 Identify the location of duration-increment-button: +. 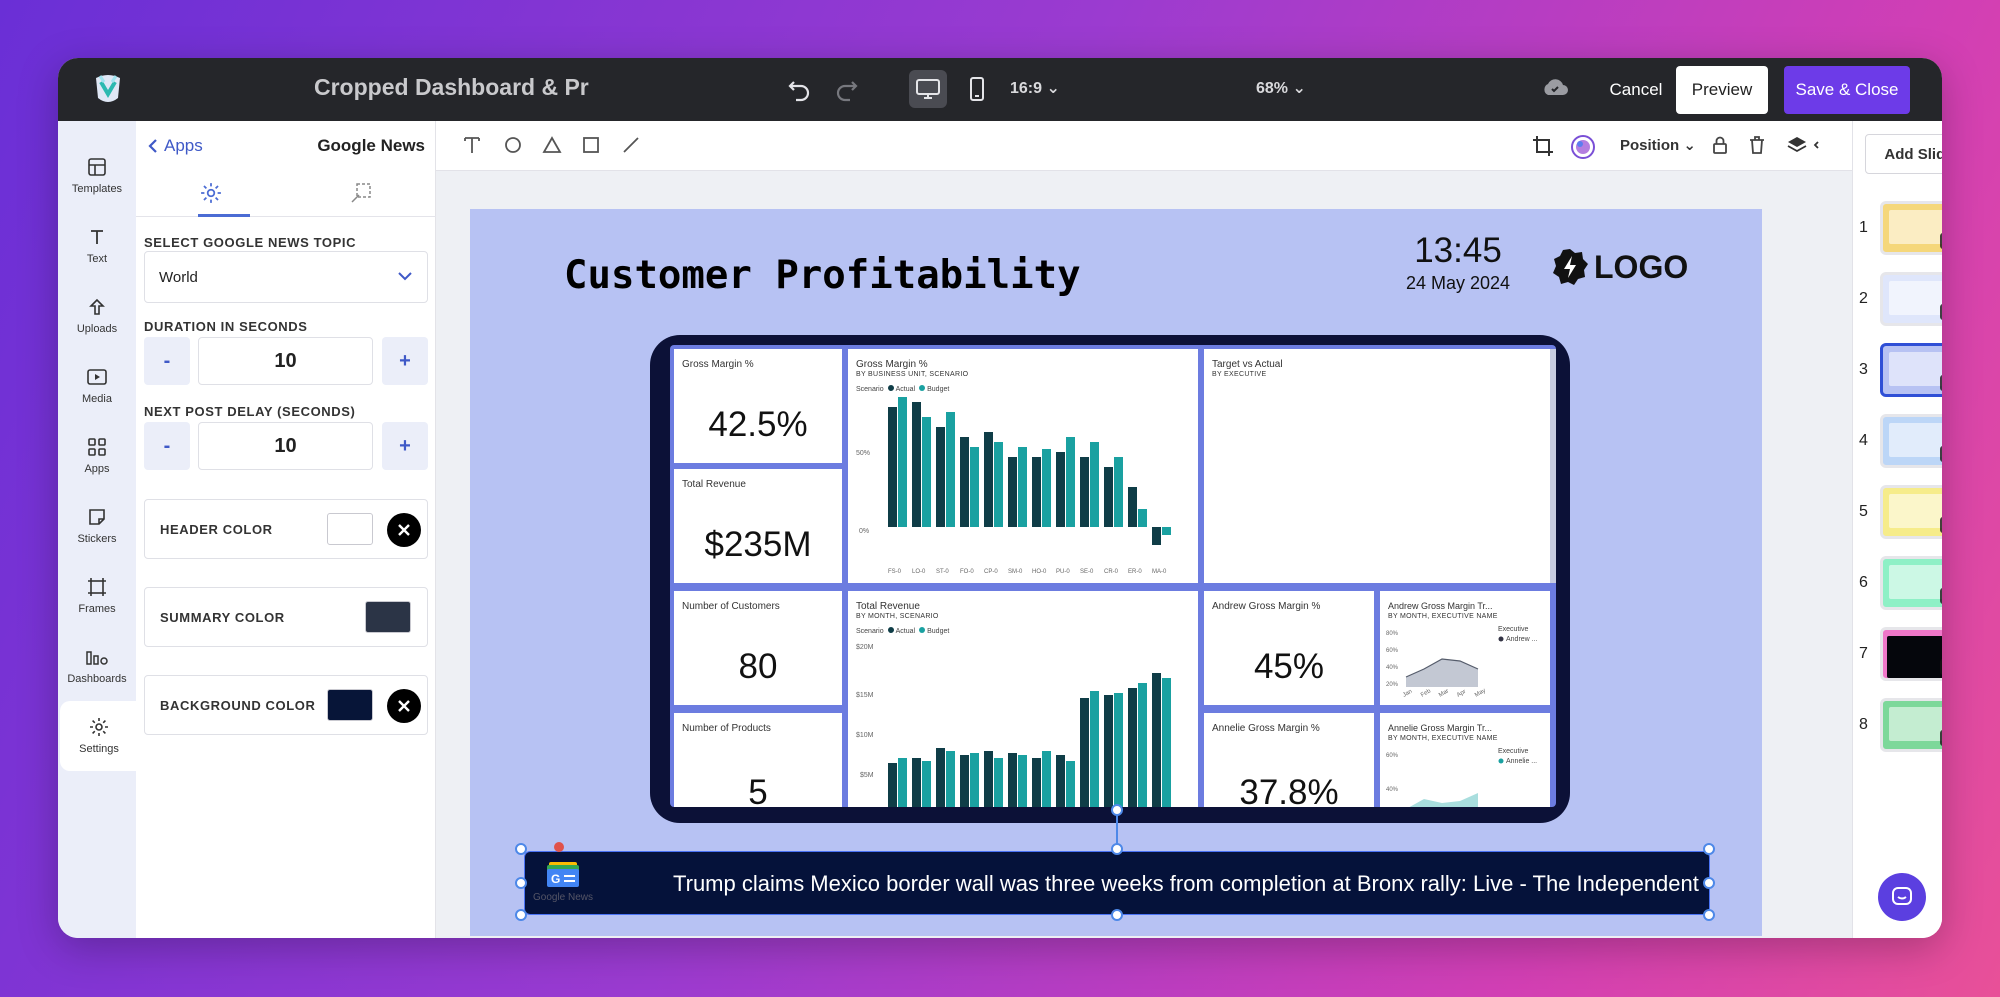
(405, 361).